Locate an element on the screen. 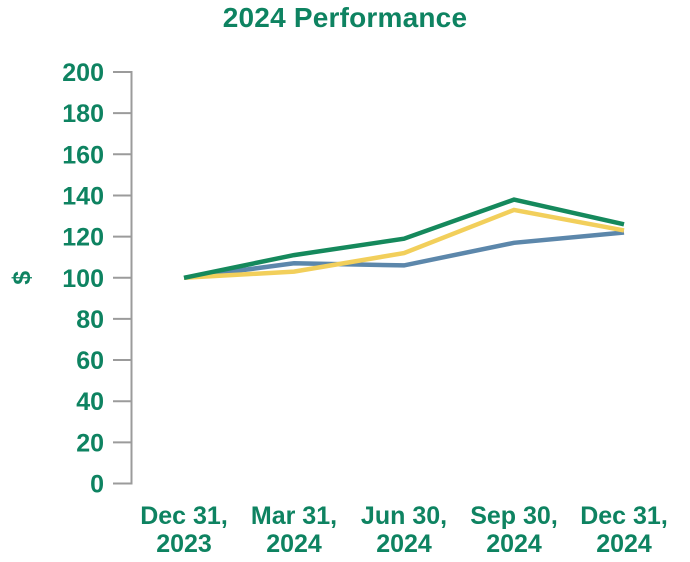  x-tick-label: Mar 31, 2024 is located at coordinates (294, 530).